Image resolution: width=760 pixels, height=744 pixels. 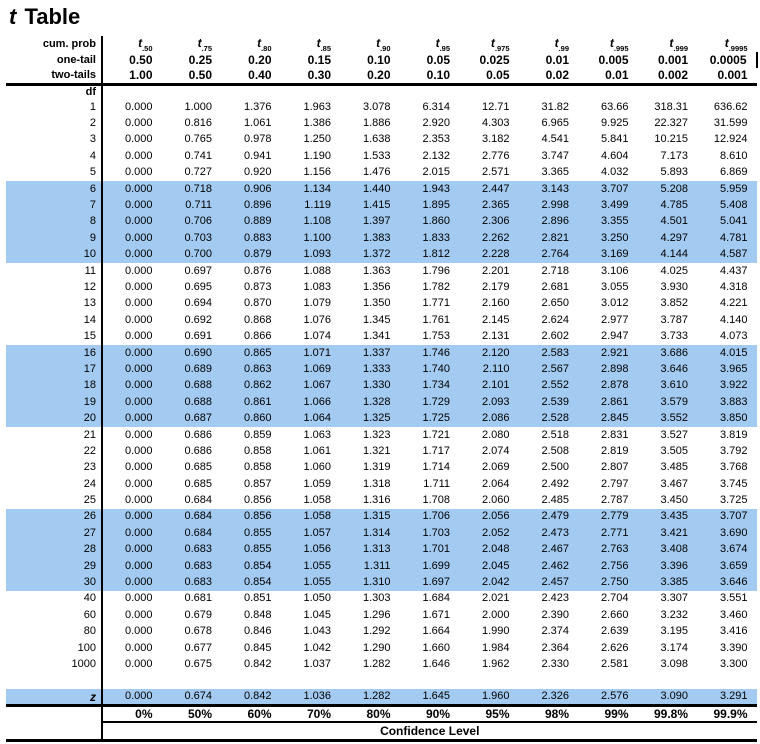 What do you see at coordinates (614, 319) in the screenshot?
I see `t-value-cell: 2.977` at bounding box center [614, 319].